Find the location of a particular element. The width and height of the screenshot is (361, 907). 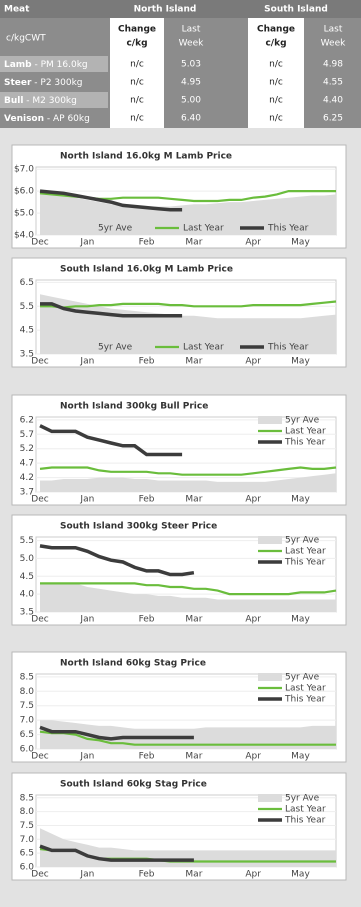

column-header: Week is located at coordinates (191, 44).